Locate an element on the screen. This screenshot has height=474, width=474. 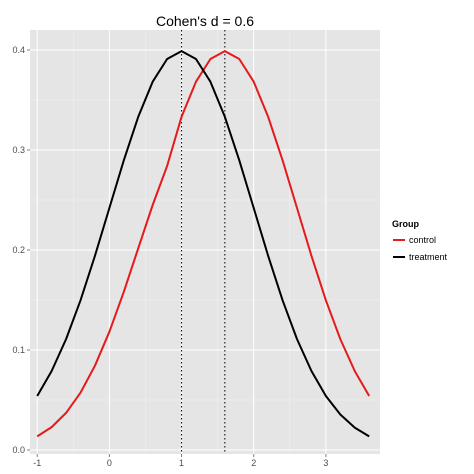
x-axis: -1 0 1 2 3 is located at coordinates (180, 461).